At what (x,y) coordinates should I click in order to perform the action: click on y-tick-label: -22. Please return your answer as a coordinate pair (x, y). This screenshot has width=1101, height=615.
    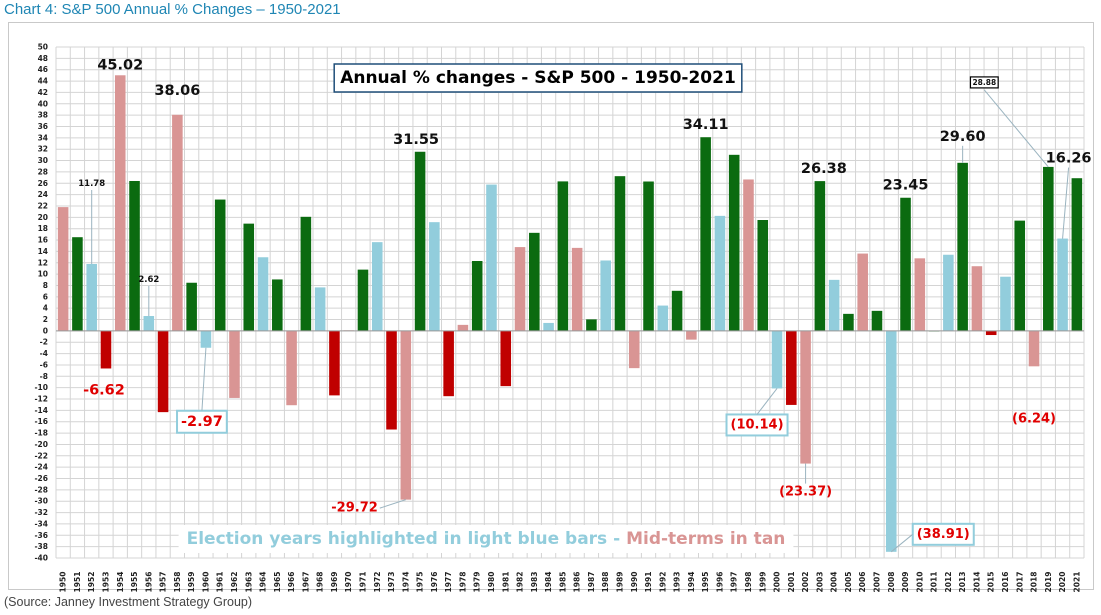
    Looking at the image, I should click on (41, 455).